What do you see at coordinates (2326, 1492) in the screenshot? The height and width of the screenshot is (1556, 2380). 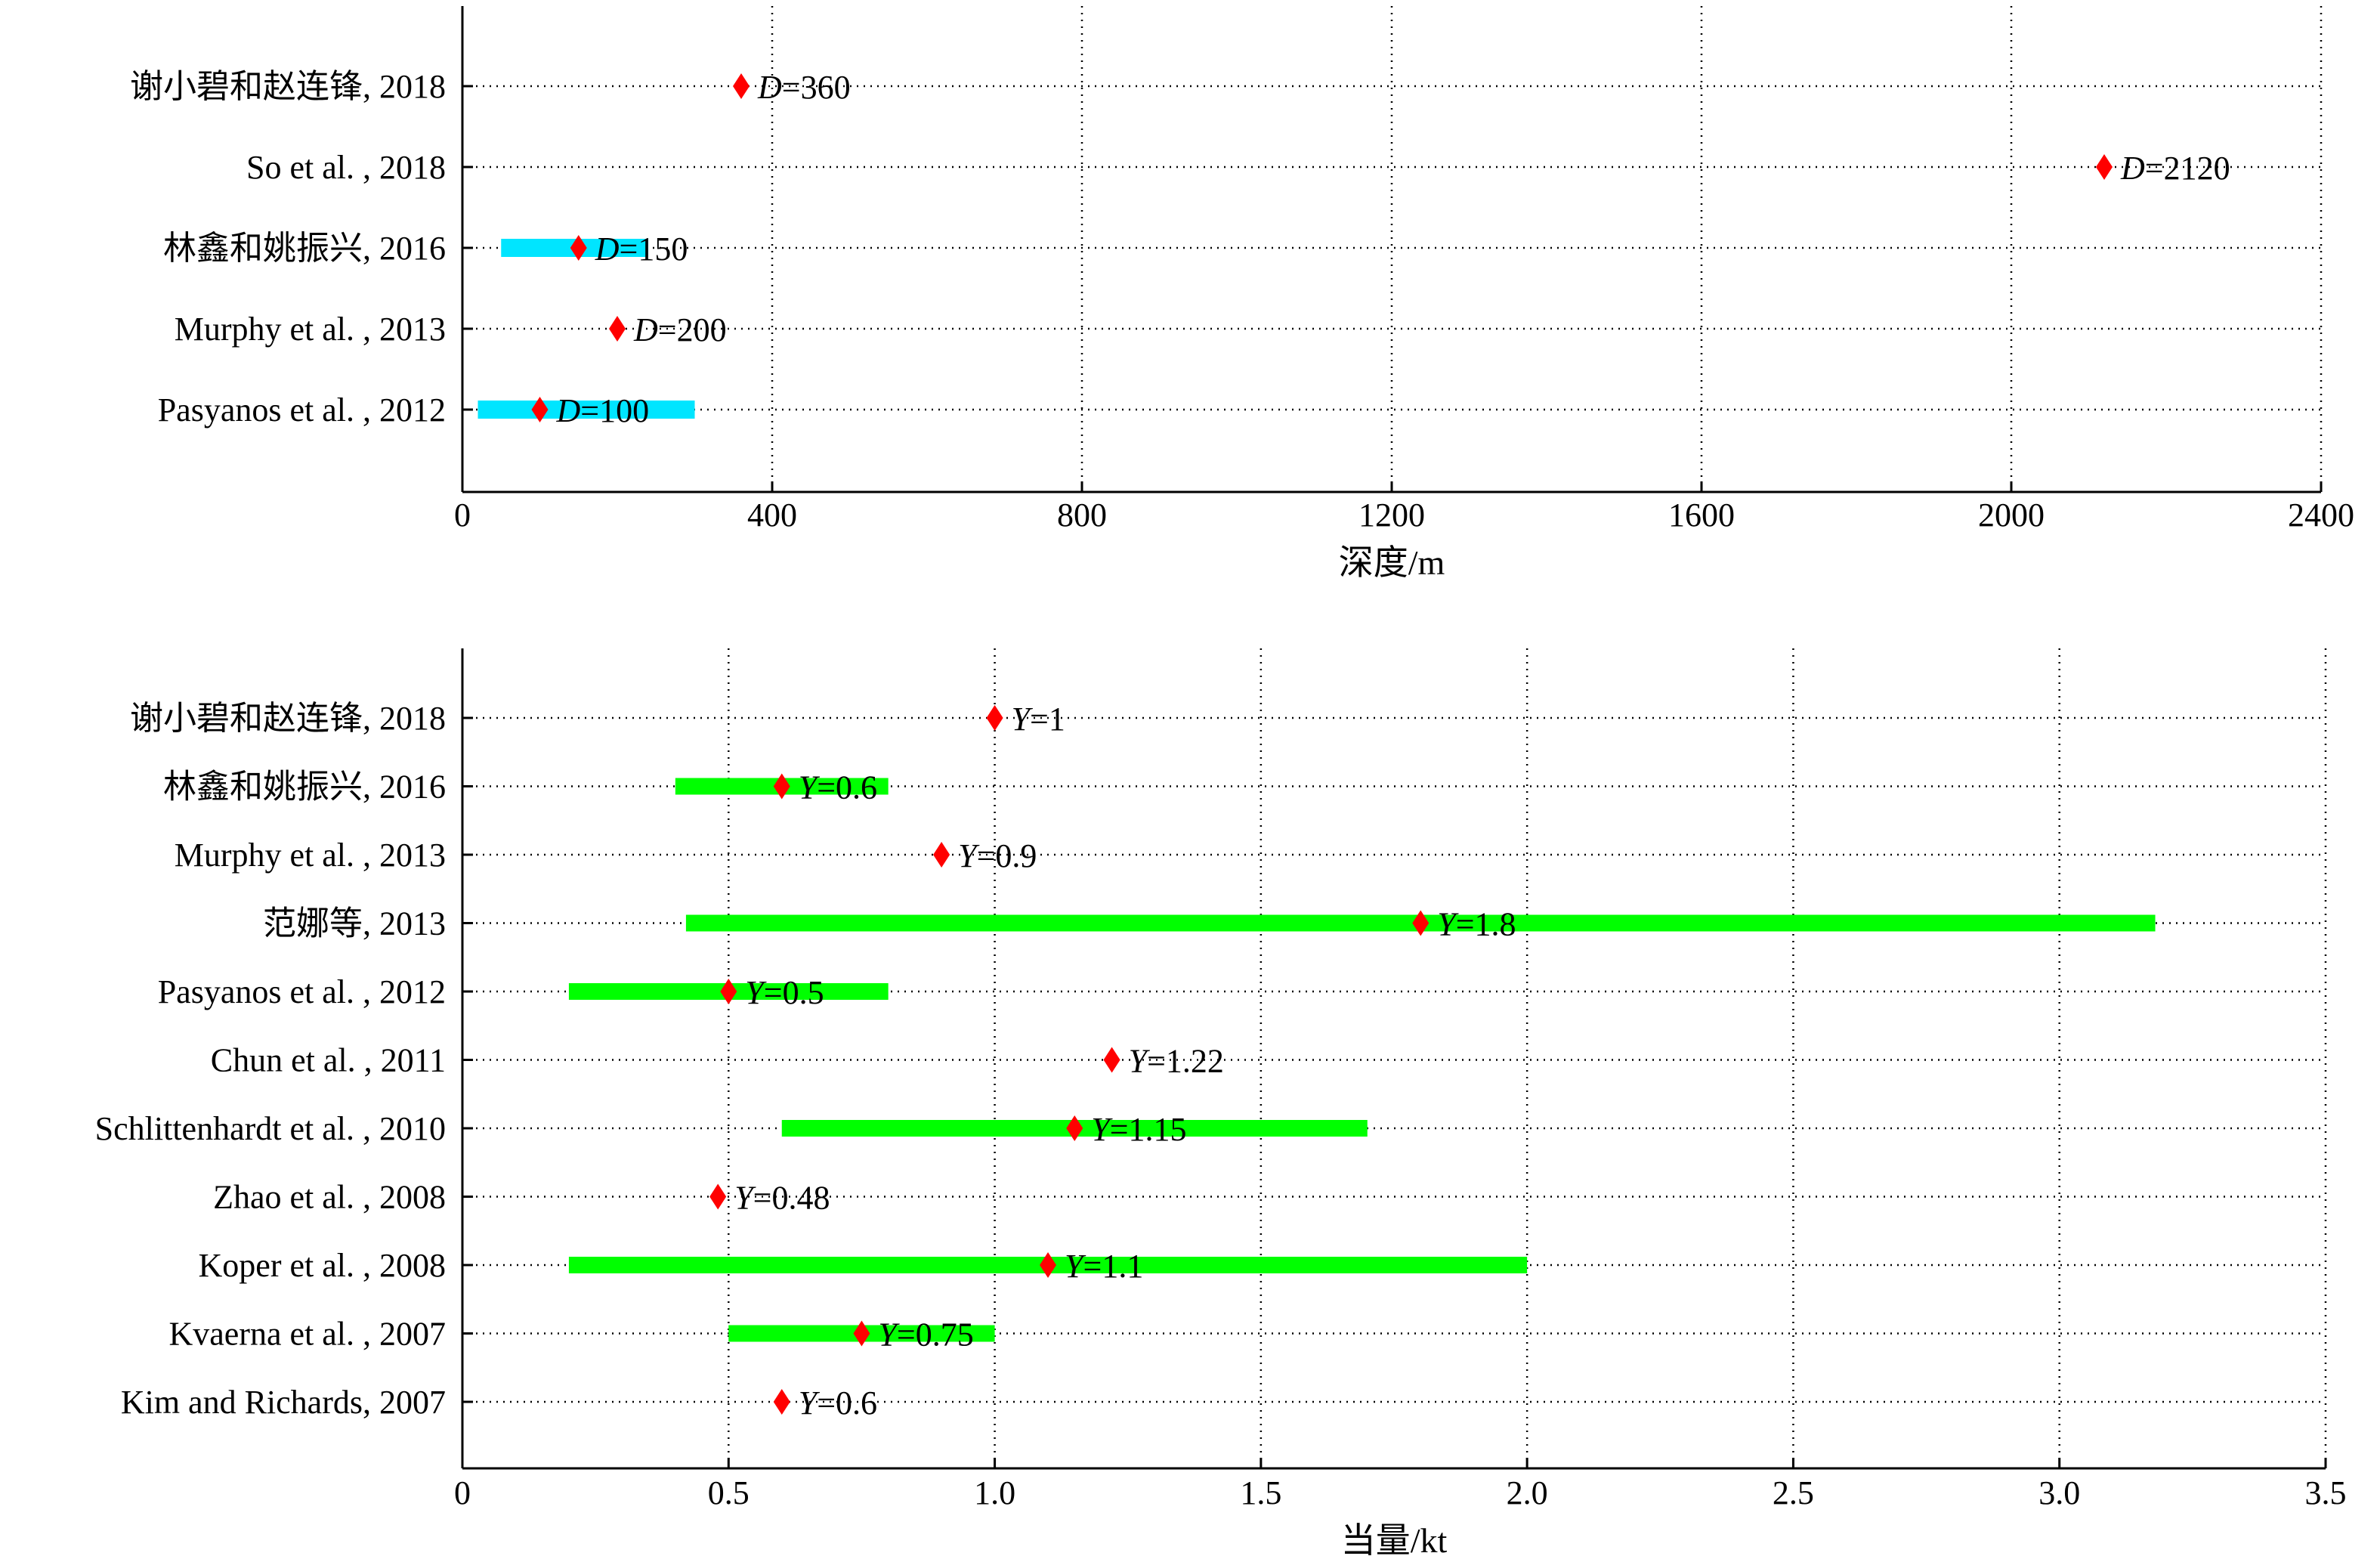 I see `x-tick-label: 3.5` at bounding box center [2326, 1492].